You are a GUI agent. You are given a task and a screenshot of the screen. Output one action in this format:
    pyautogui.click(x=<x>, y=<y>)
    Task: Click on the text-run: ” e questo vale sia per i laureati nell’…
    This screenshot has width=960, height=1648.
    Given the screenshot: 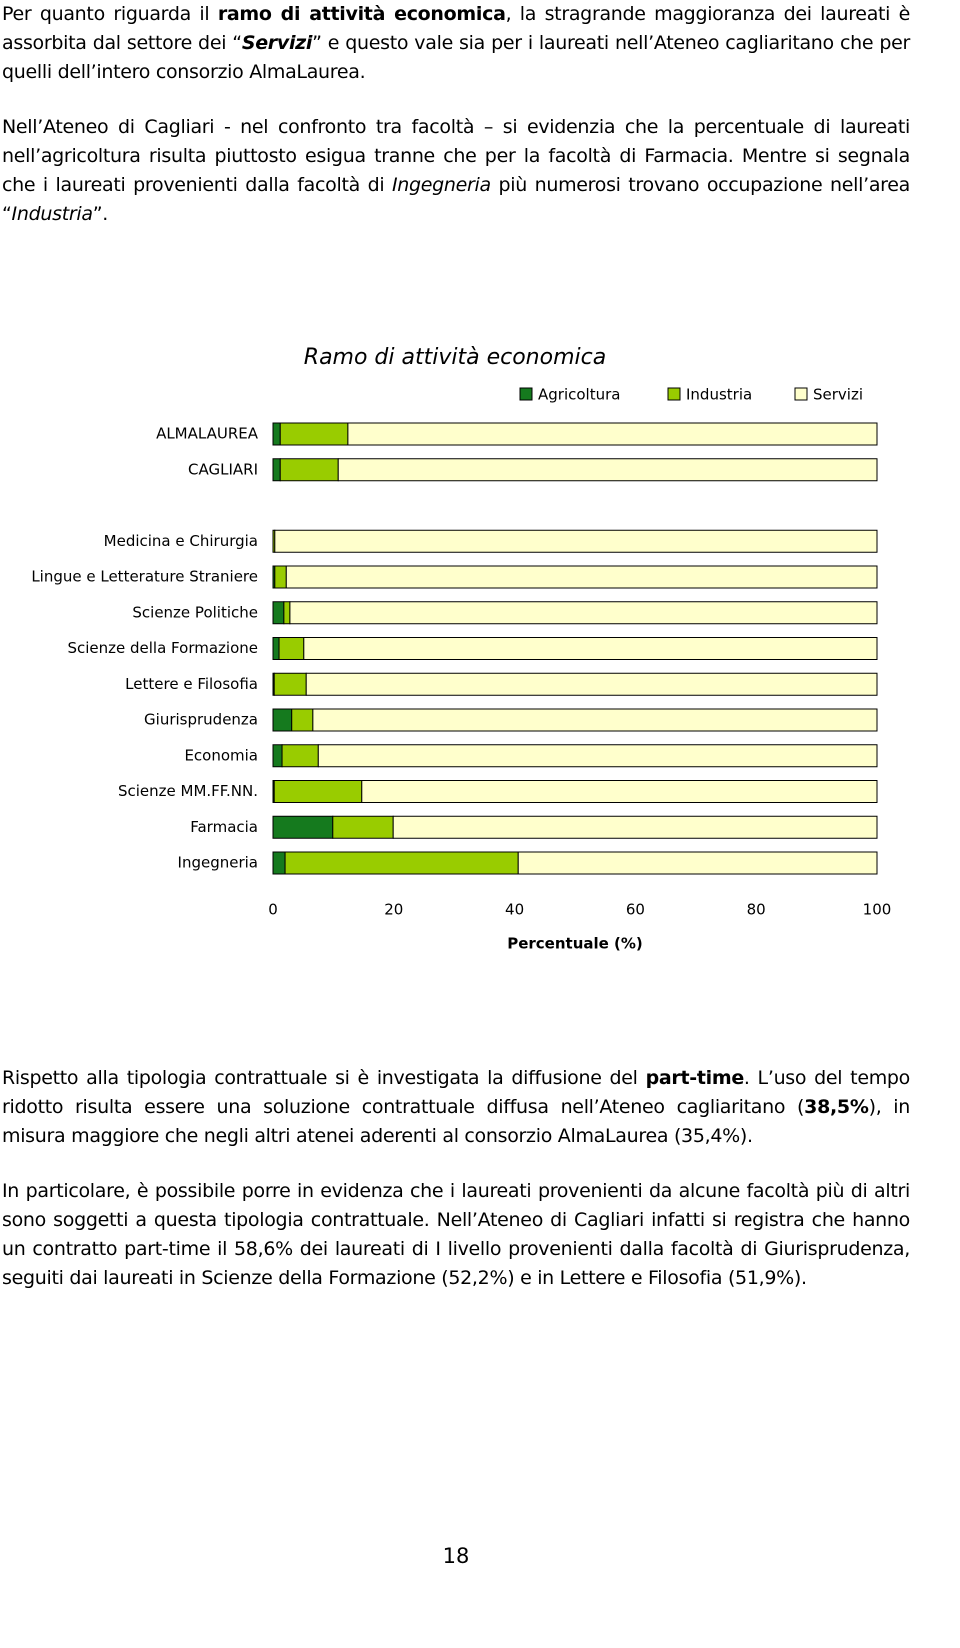 What is the action you would take?
    pyautogui.click(x=456, y=57)
    